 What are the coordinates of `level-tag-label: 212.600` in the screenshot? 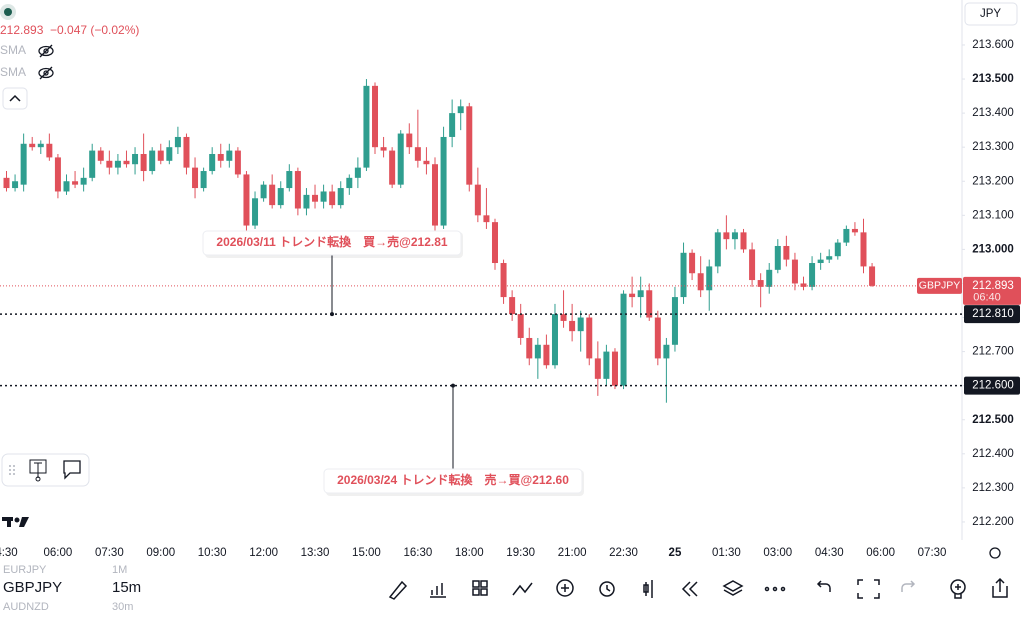 It's located at (993, 386).